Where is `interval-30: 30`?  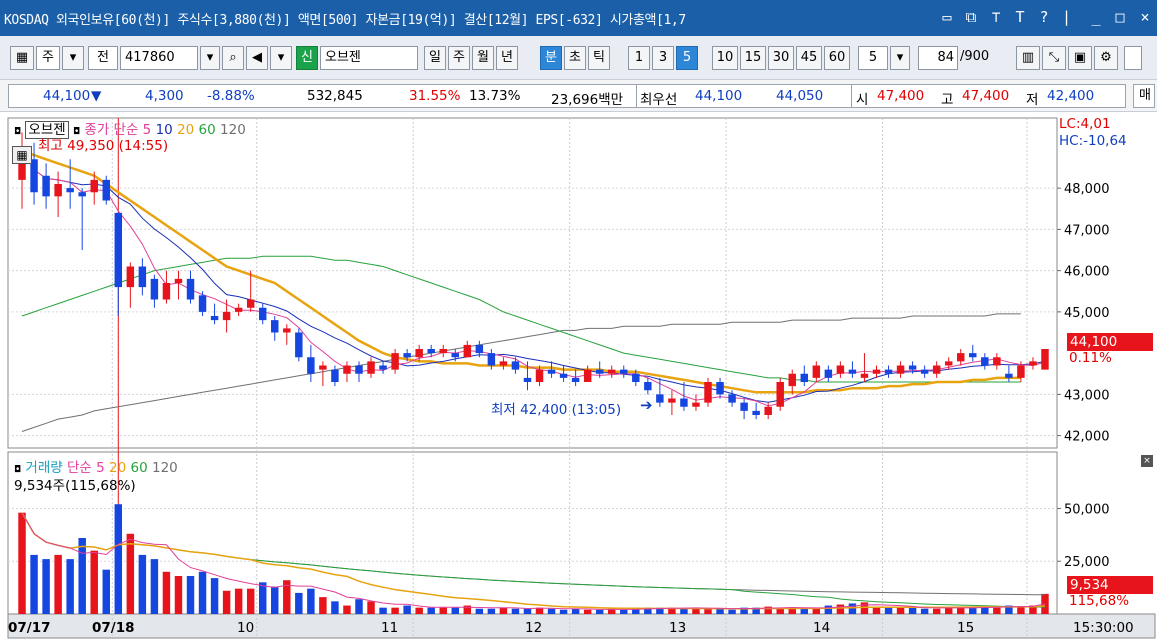 interval-30: 30 is located at coordinates (781, 58).